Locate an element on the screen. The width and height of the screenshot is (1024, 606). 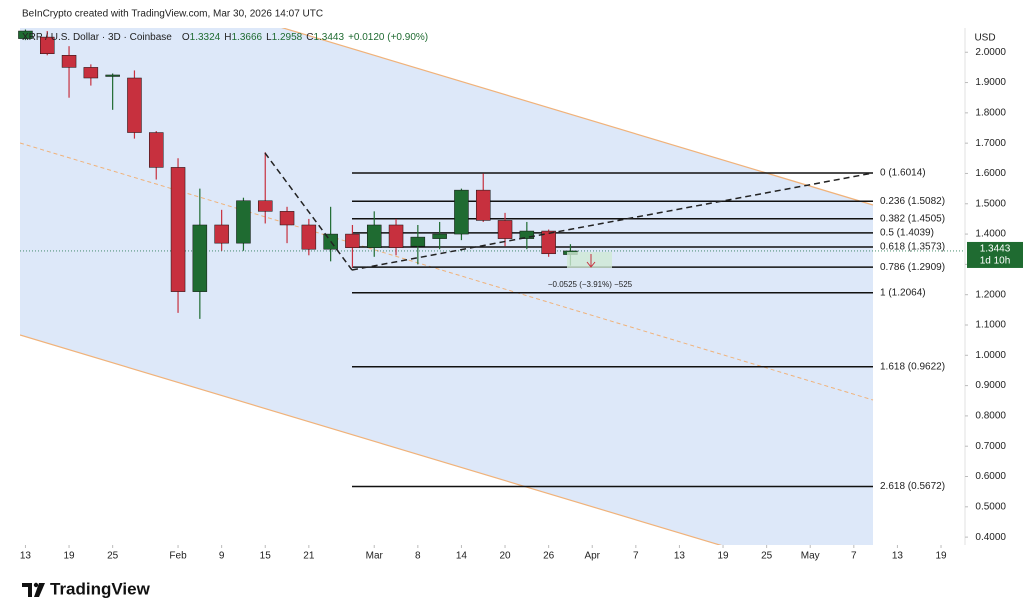
y-tick-label: 1.8000 is located at coordinates (990, 112).